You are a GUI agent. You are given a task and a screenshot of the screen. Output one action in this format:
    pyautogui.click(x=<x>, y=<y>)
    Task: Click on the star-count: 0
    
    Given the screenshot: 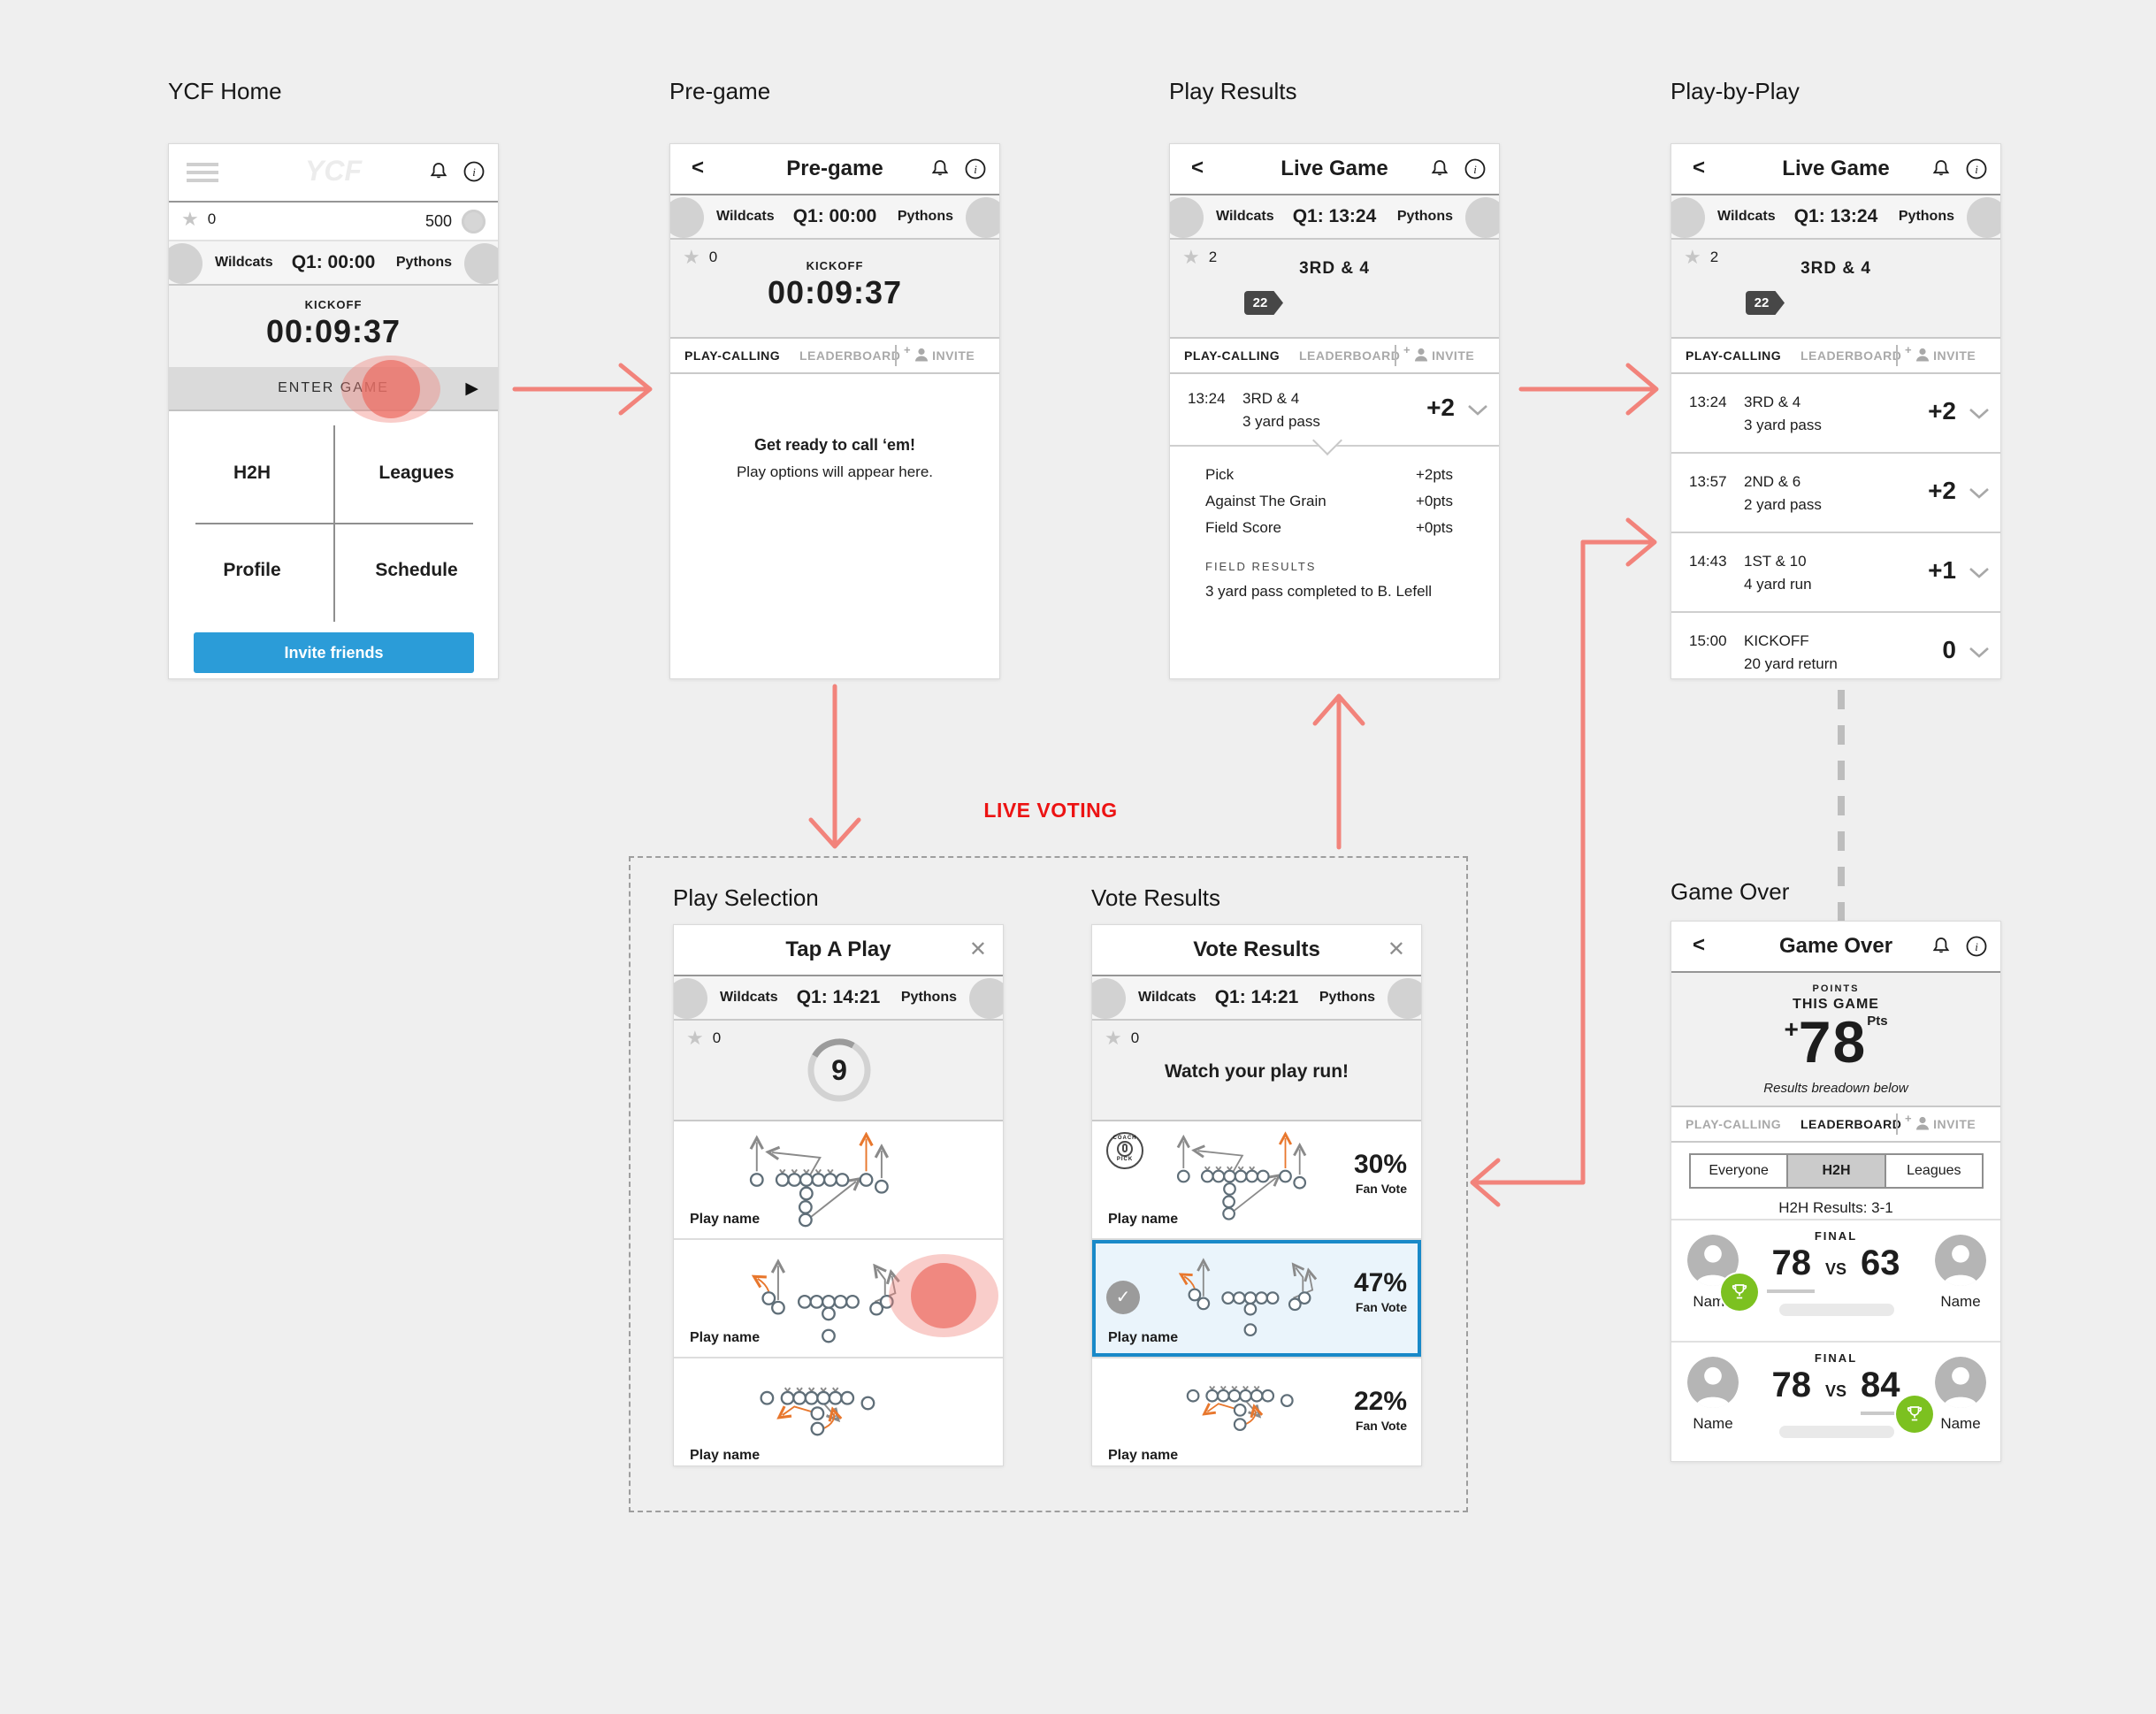 What is the action you would take?
    pyautogui.click(x=1135, y=1037)
    